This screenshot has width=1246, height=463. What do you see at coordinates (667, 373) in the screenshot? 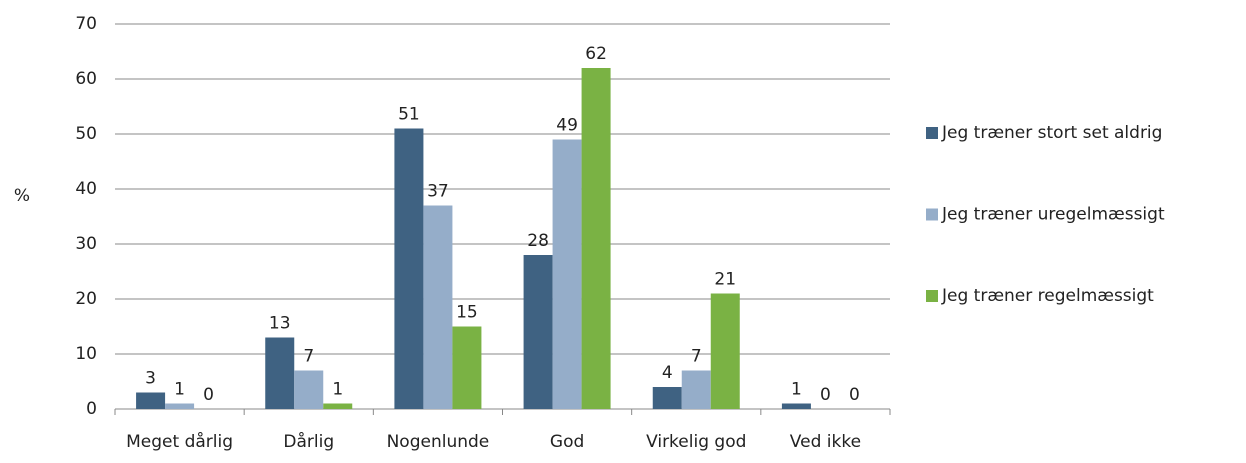
I see `data-label: 4` at bounding box center [667, 373].